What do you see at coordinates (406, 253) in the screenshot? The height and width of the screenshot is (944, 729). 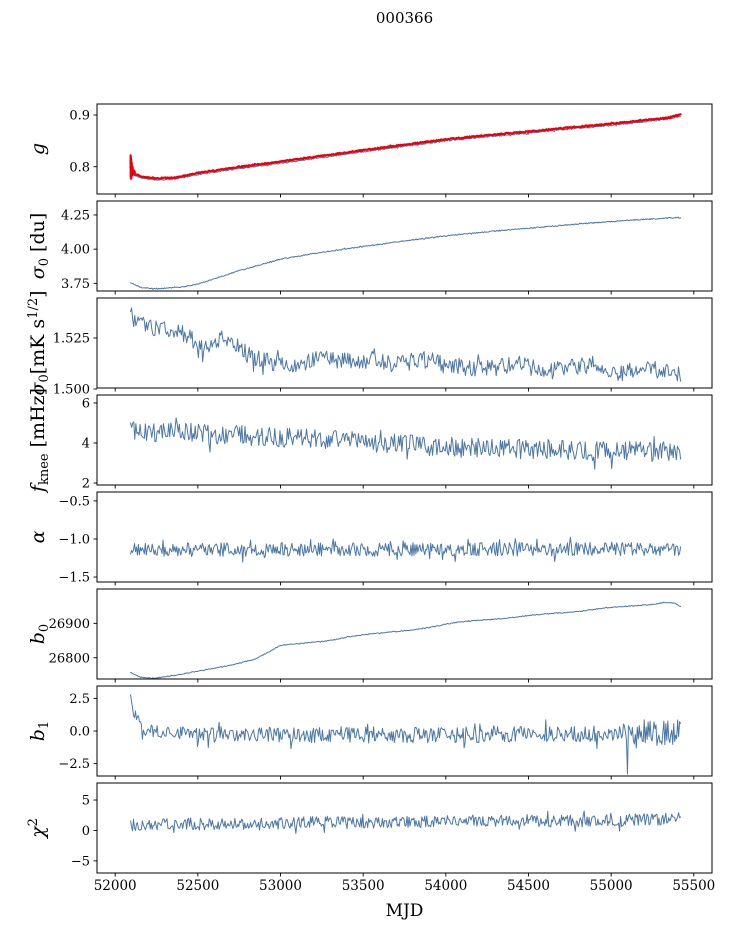 I see `series-sigma0-du-line` at bounding box center [406, 253].